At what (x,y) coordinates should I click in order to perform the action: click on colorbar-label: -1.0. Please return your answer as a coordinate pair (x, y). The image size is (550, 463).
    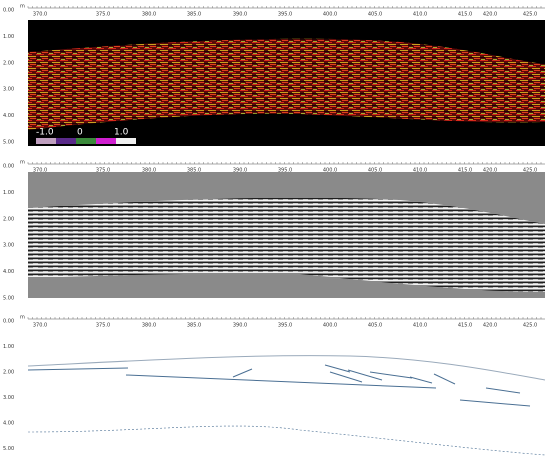
    Looking at the image, I should click on (45, 133).